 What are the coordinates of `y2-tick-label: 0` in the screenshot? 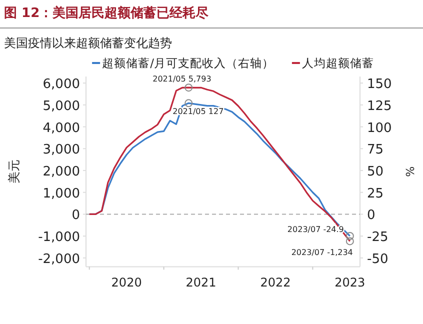 It's located at (371, 216).